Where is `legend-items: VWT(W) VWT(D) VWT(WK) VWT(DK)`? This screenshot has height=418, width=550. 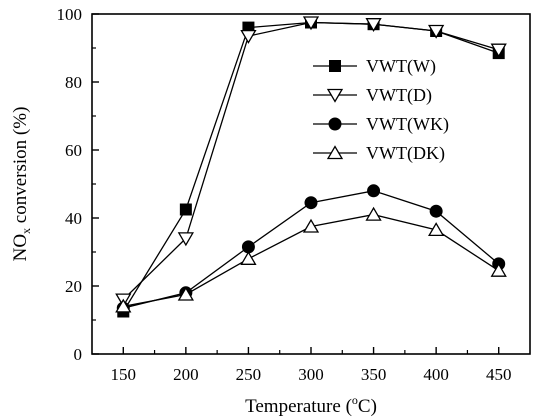 legend-items: VWT(W) VWT(D) VWT(WK) VWT(DK) is located at coordinates (381, 110).